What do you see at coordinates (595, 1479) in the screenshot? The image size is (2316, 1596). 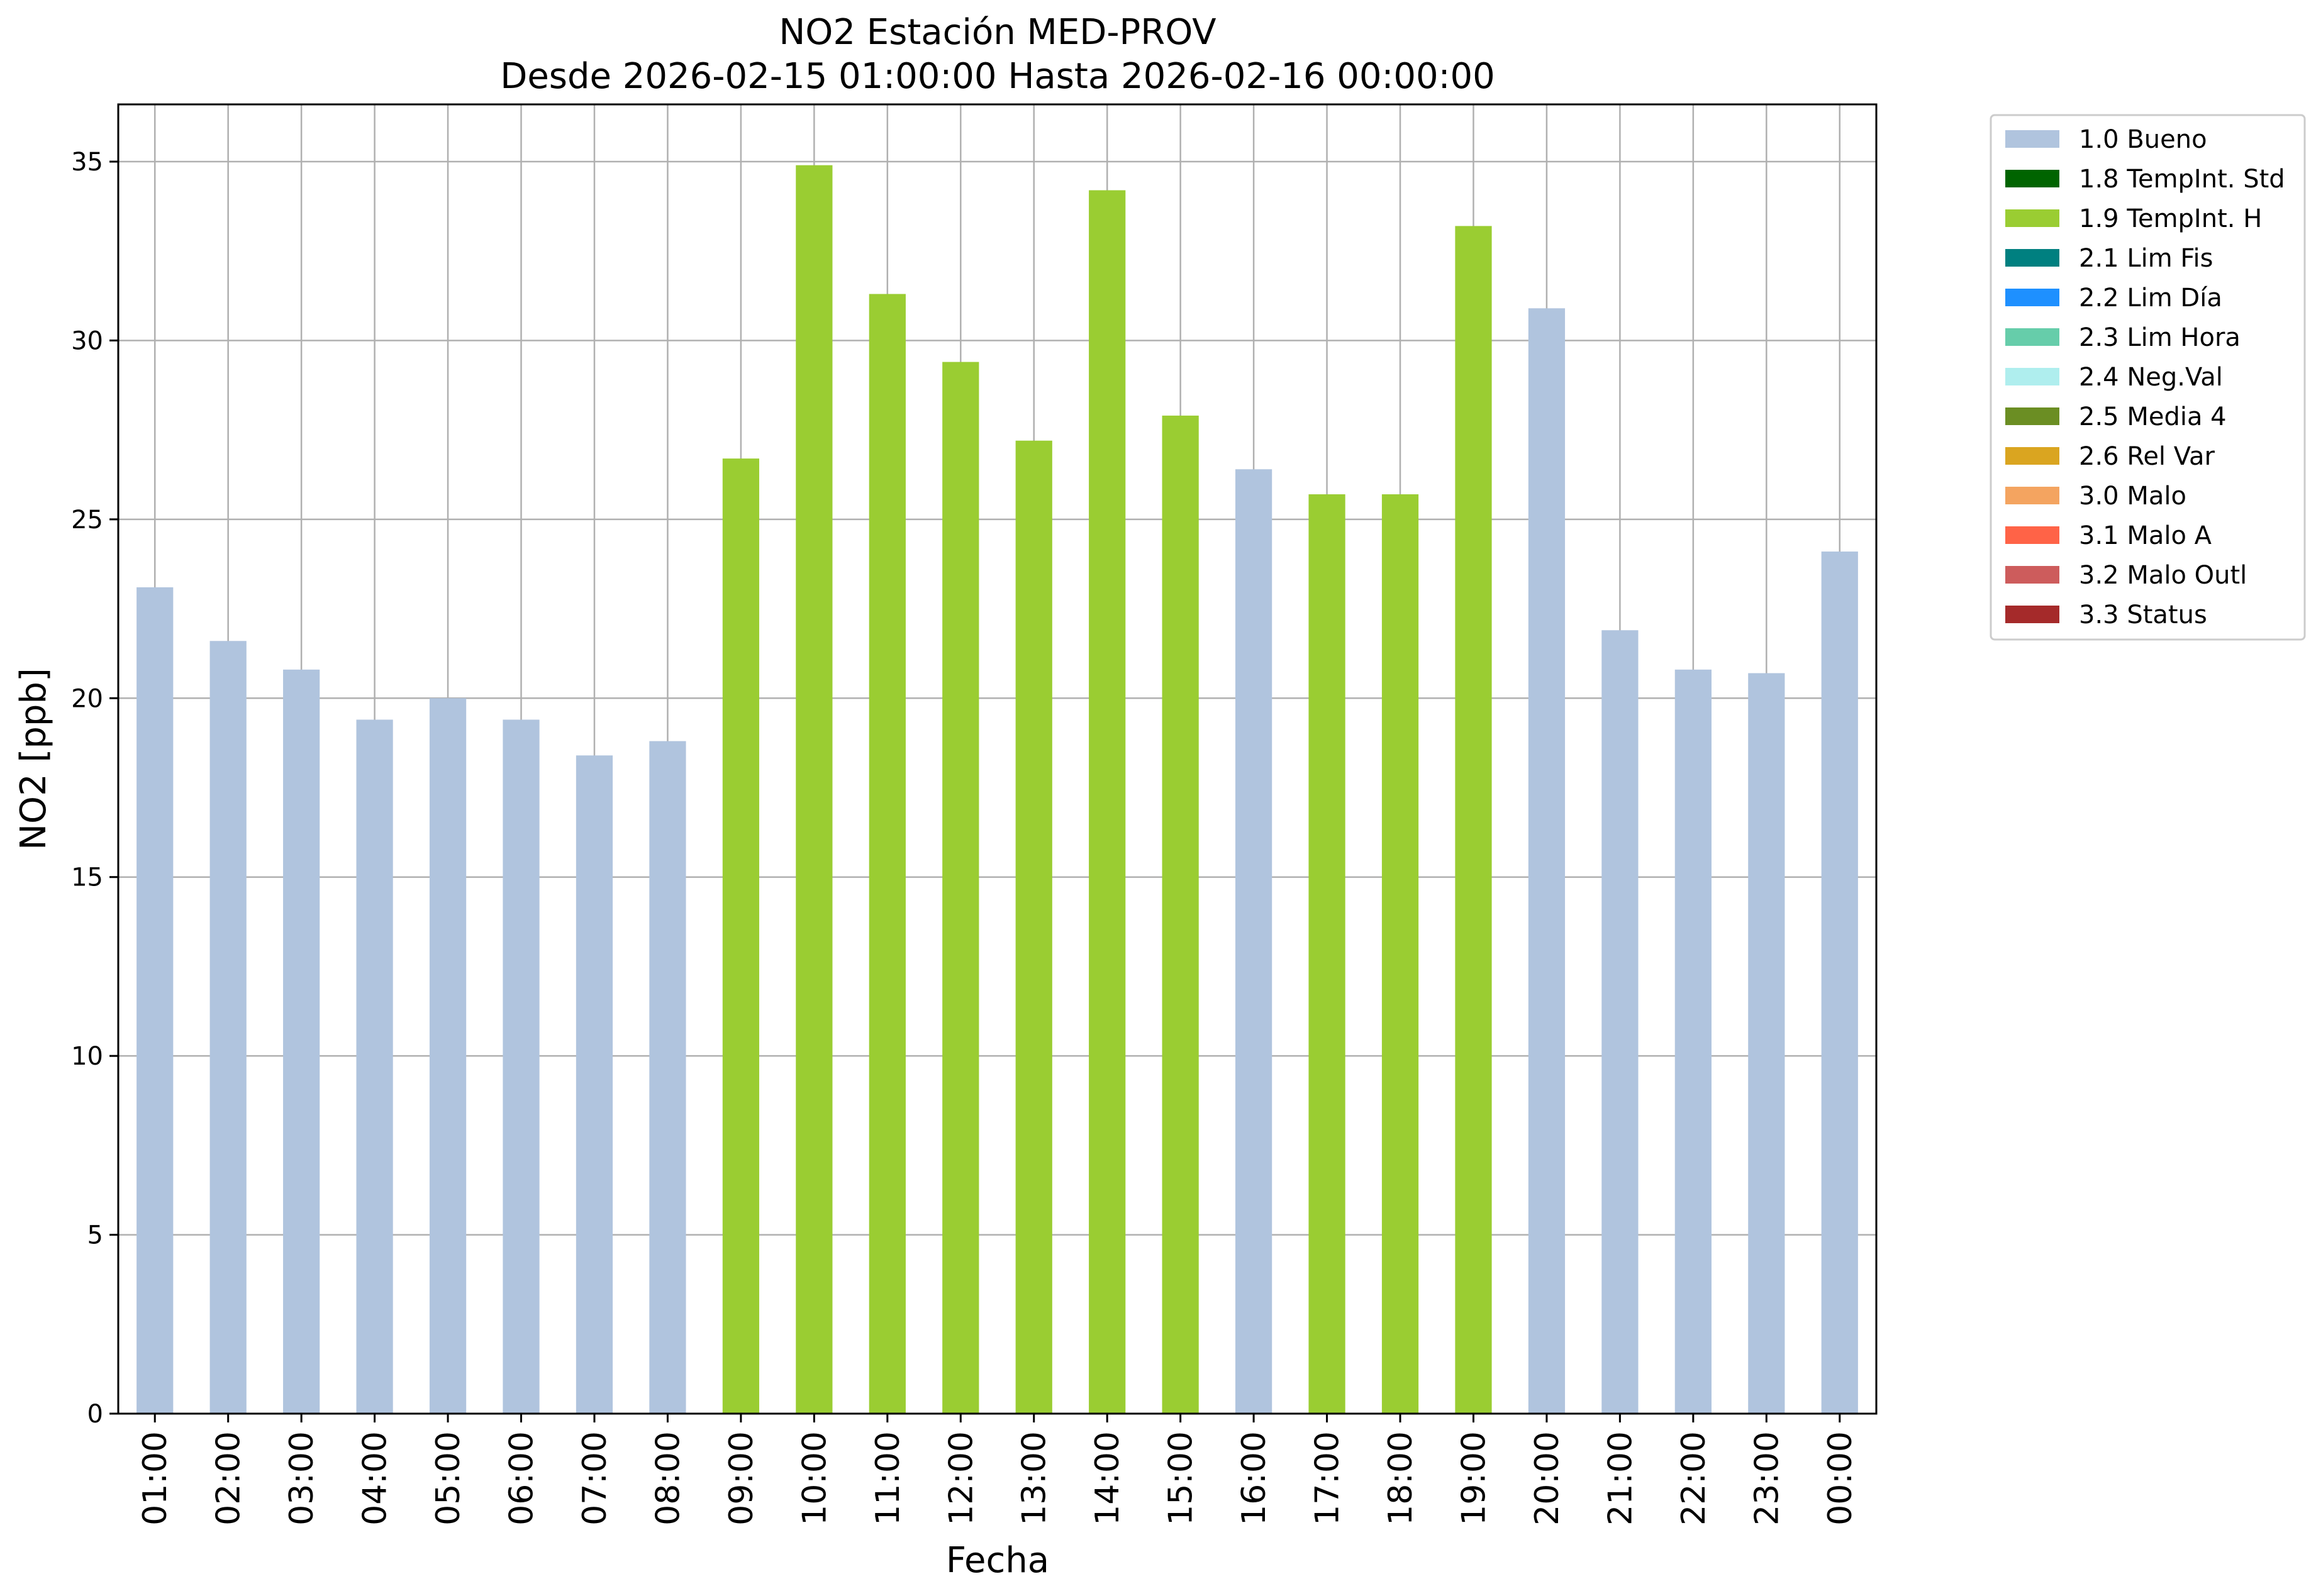 I see `x-tick-label: 07:00` at bounding box center [595, 1479].